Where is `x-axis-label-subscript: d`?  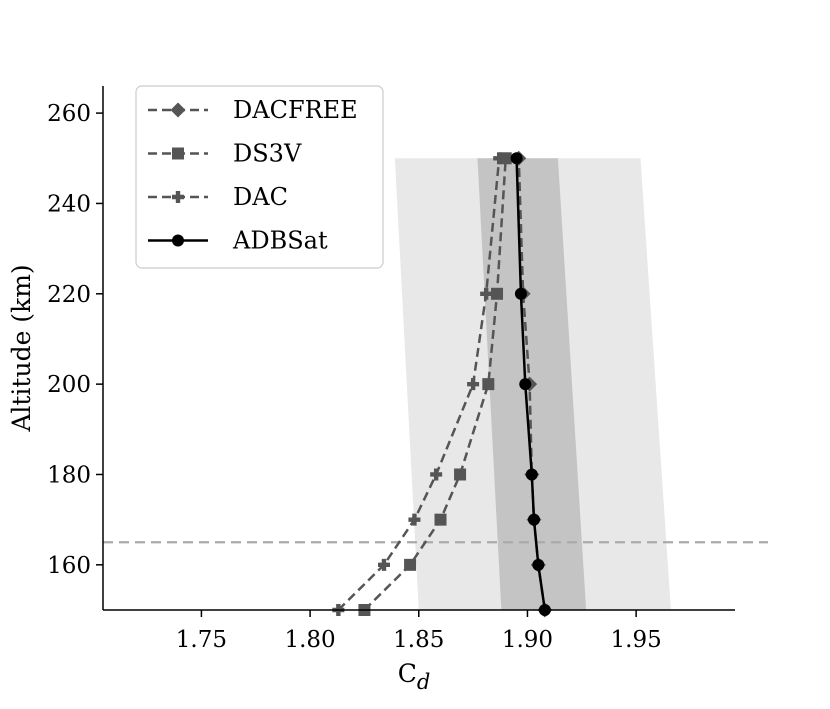 x-axis-label-subscript: d is located at coordinates (423, 682).